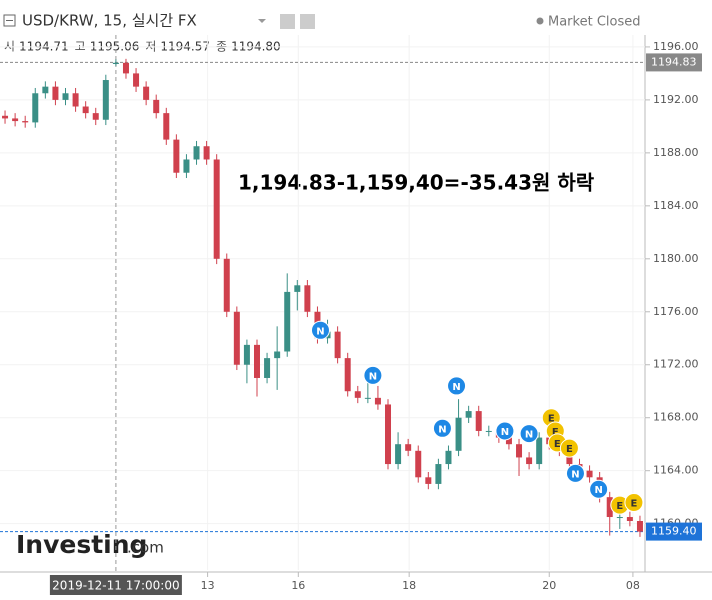 This screenshot has height=600, width=712. What do you see at coordinates (262, 21) in the screenshot?
I see `dropdown-icon` at bounding box center [262, 21].